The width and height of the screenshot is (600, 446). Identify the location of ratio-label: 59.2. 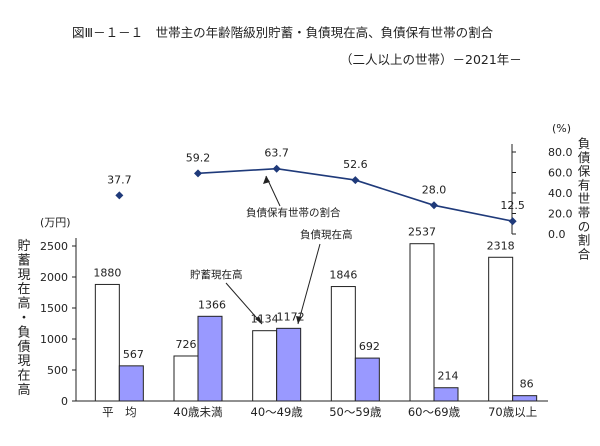
(198, 157).